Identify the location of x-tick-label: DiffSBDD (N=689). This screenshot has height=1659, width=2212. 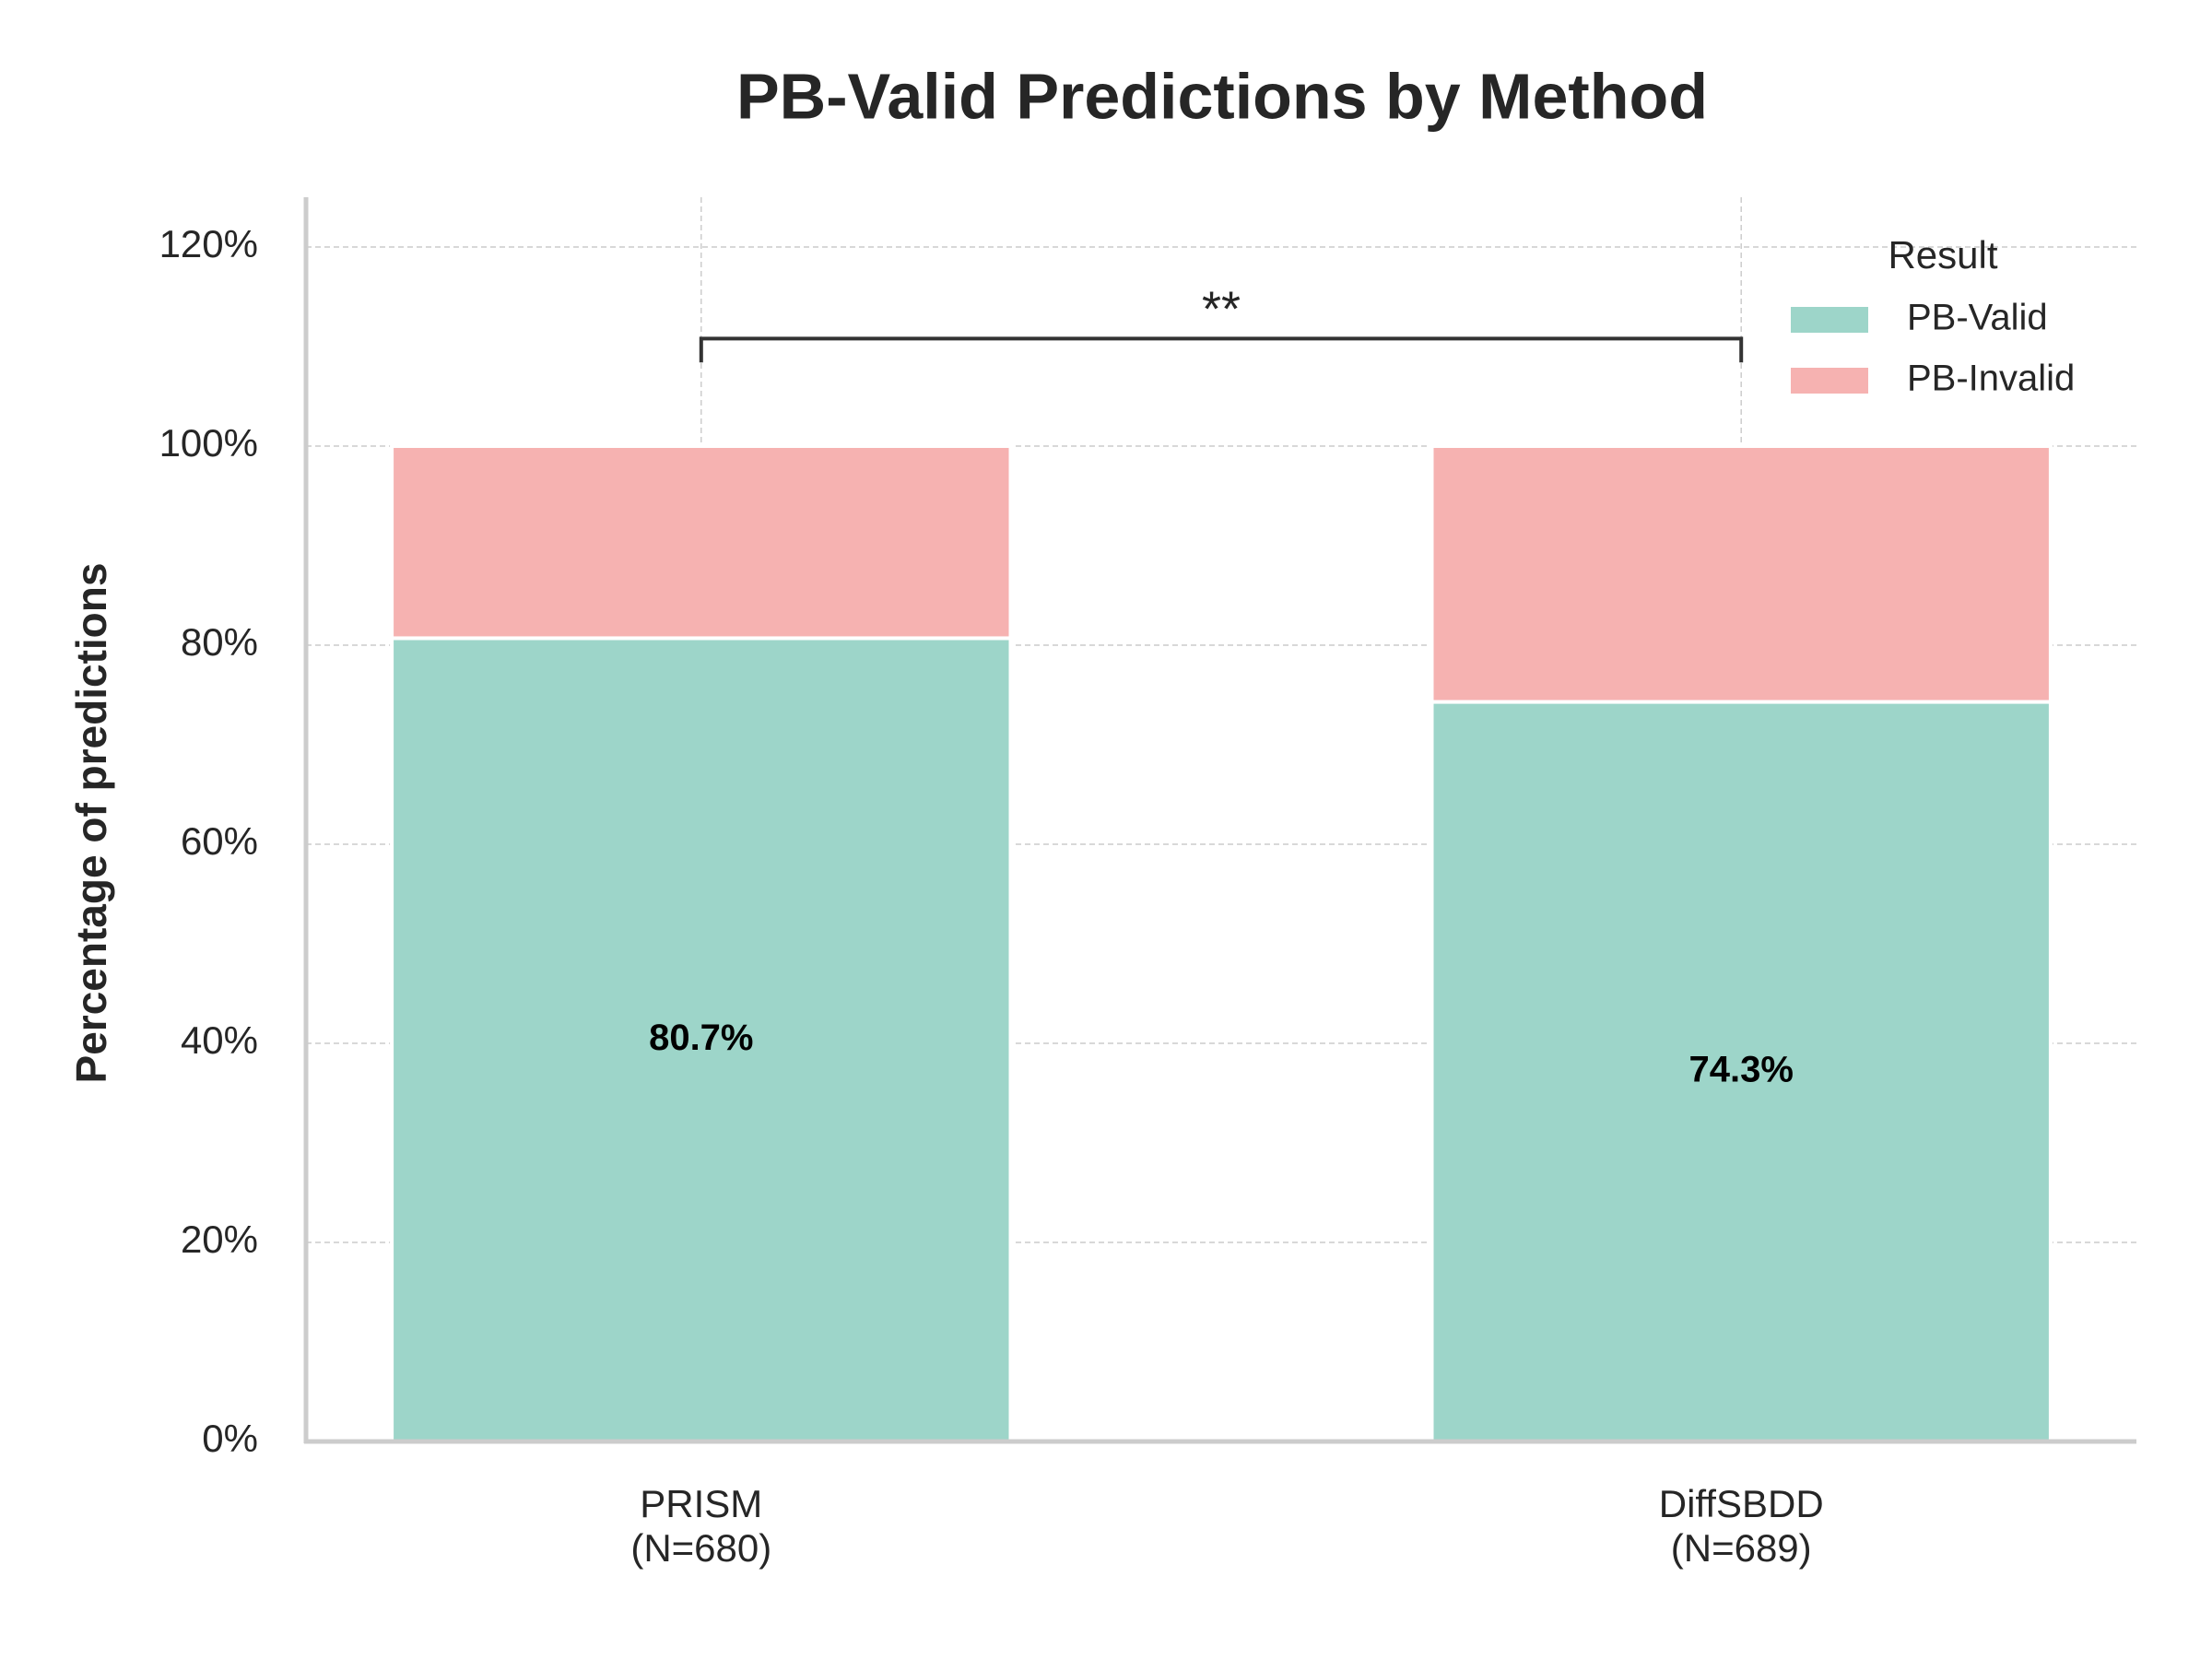
(1741, 1526).